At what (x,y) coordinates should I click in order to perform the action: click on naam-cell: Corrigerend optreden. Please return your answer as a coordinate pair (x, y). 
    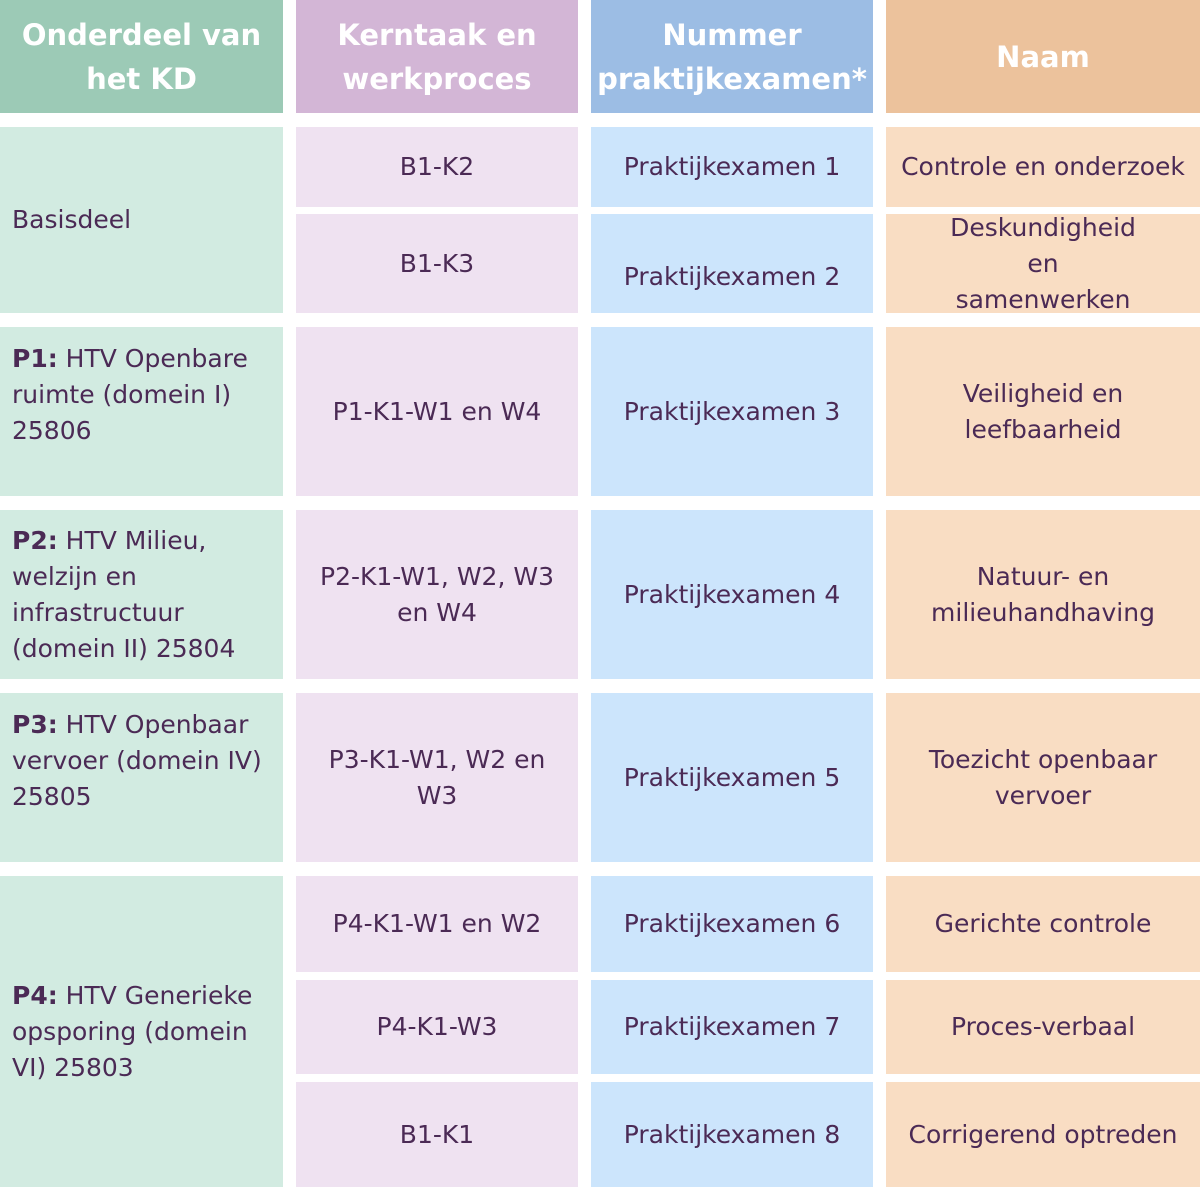
    Looking at the image, I should click on (1043, 1134).